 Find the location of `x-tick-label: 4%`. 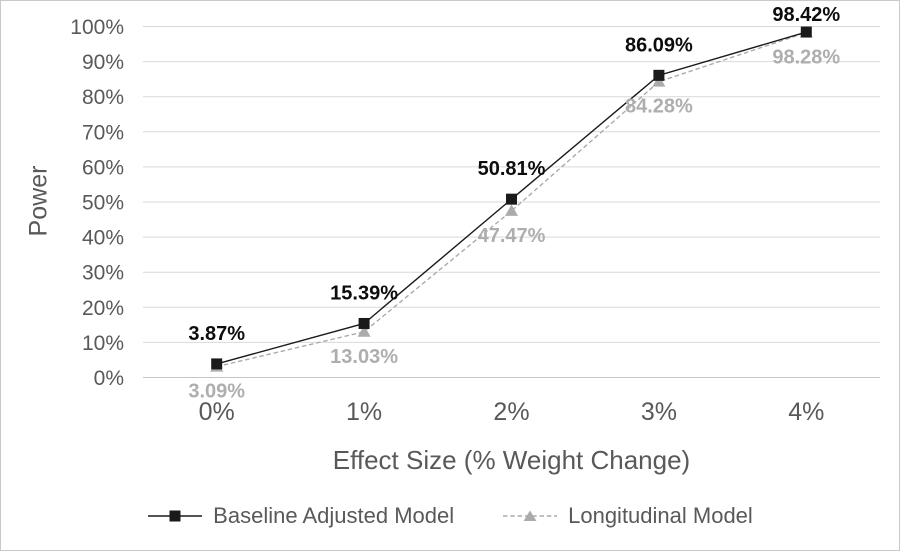

x-tick-label: 4% is located at coordinates (806, 412).